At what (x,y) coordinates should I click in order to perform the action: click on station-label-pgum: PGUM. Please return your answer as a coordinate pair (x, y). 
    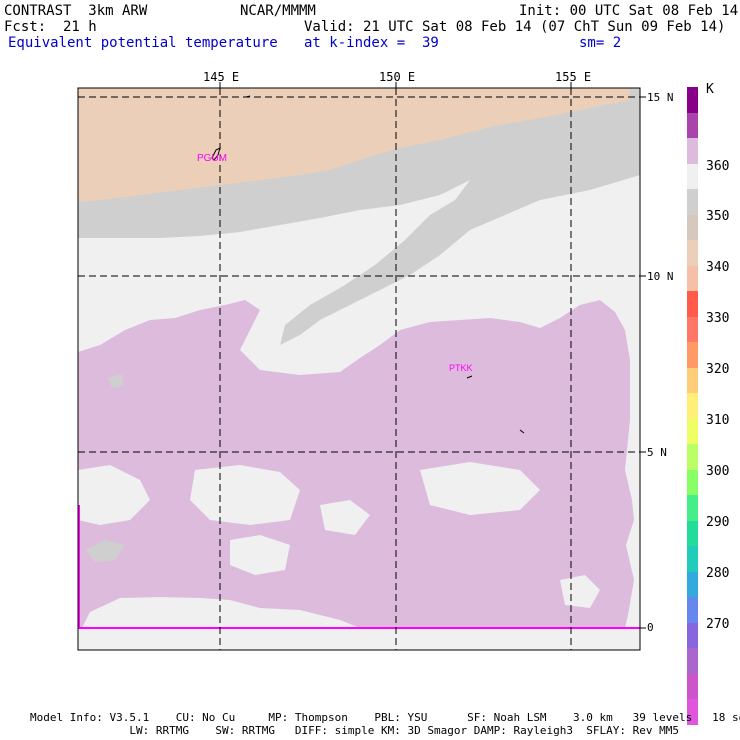
    Looking at the image, I should click on (212, 158).